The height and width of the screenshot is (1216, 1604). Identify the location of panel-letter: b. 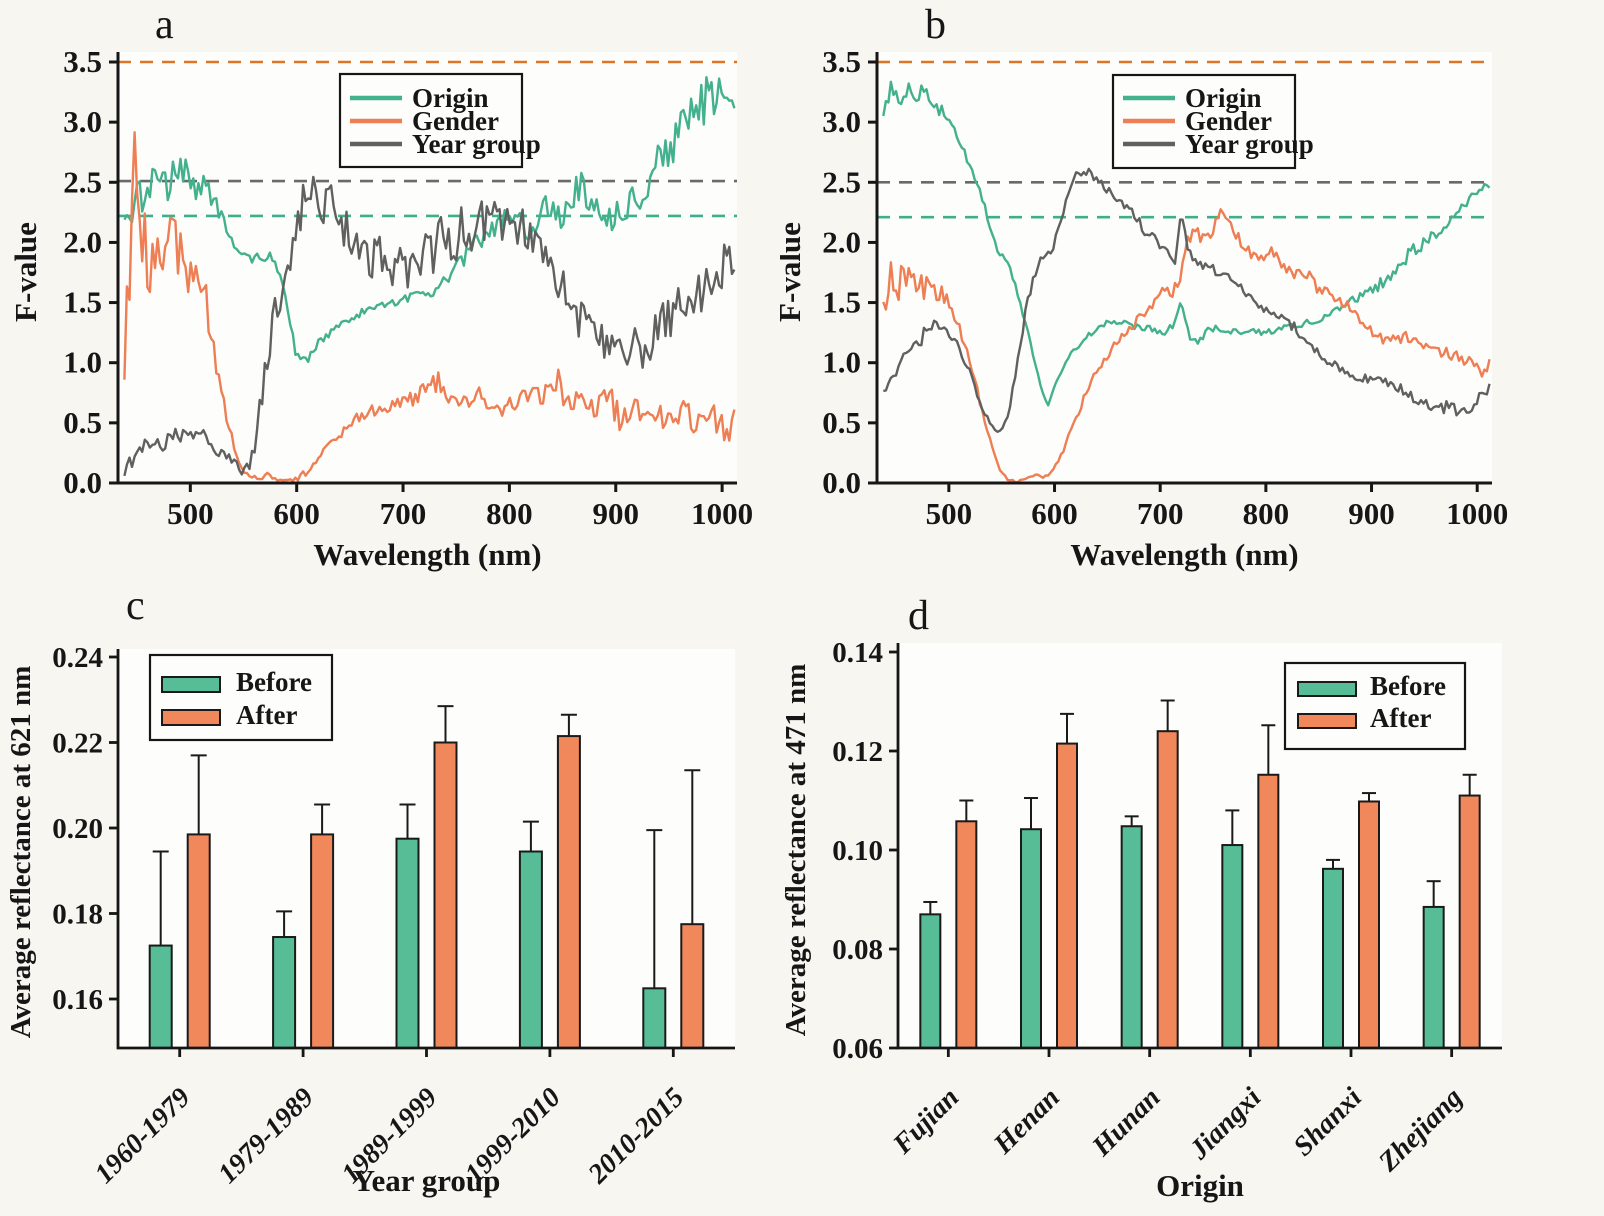
(935, 25).